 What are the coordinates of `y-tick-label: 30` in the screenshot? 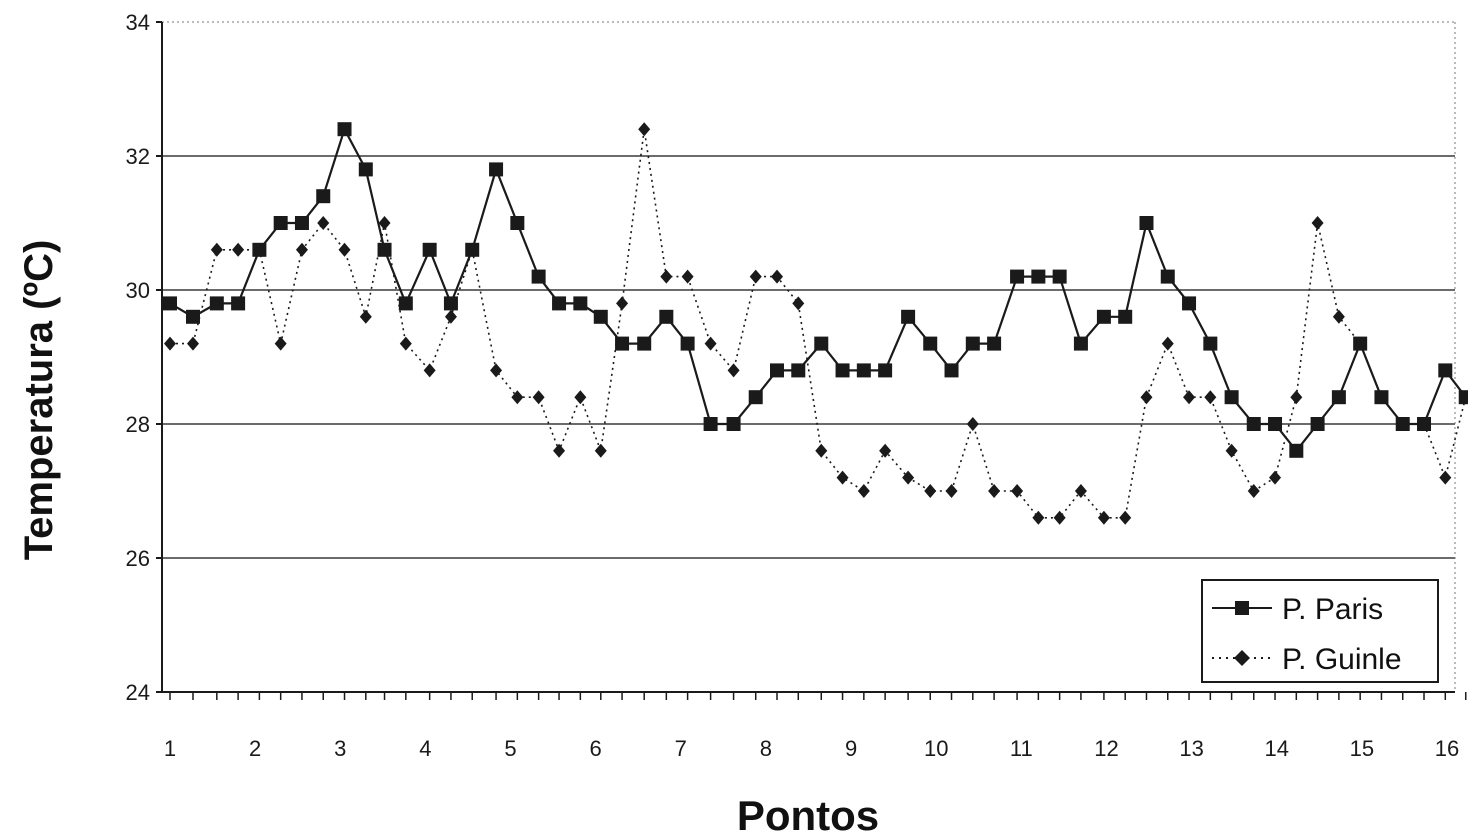 It's located at (138, 290).